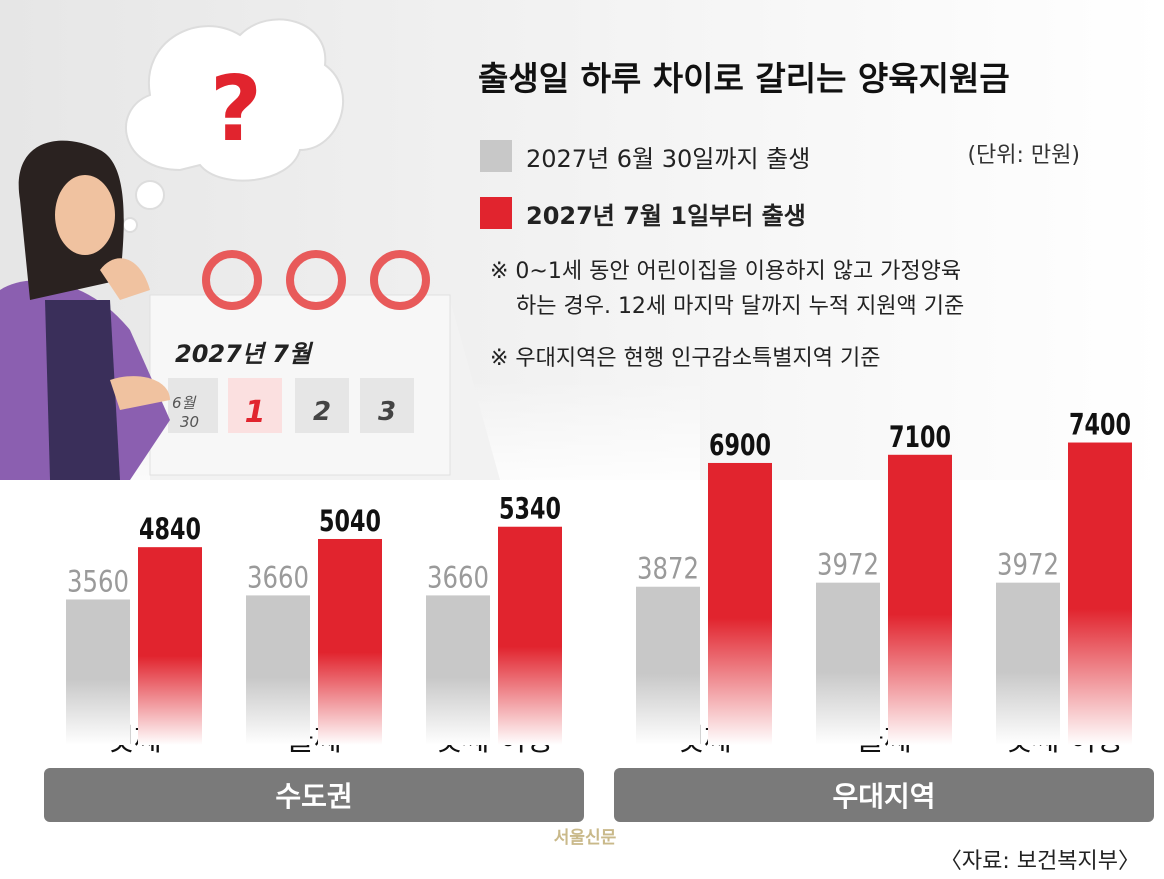  What do you see at coordinates (387, 412) in the screenshot?
I see `calendar-day: 3` at bounding box center [387, 412].